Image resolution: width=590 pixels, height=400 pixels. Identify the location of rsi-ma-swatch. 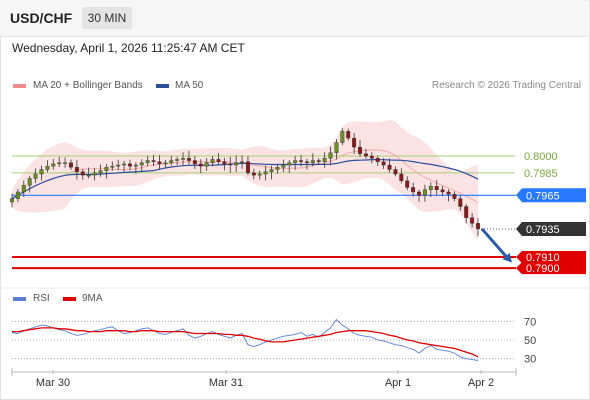
(69, 299).